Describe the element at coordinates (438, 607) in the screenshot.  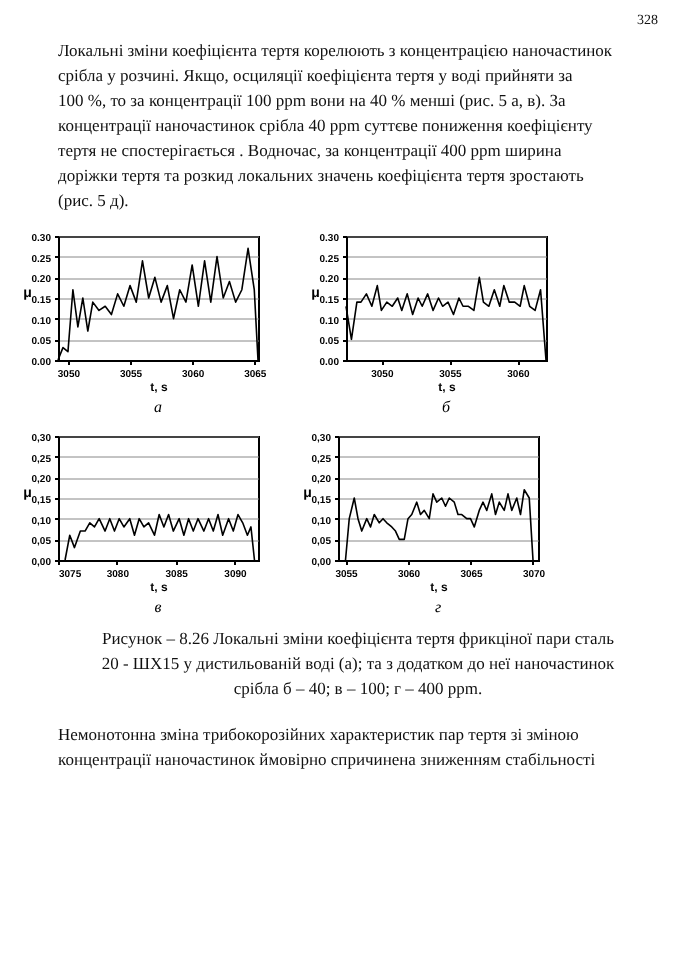
I see `text: г` at that location.